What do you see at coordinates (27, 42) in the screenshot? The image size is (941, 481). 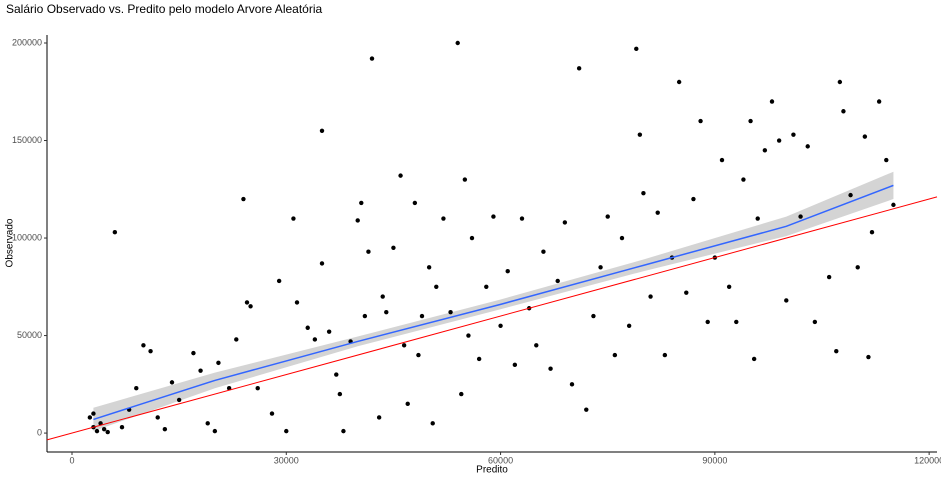 I see `y-tick-label: 200000` at bounding box center [27, 42].